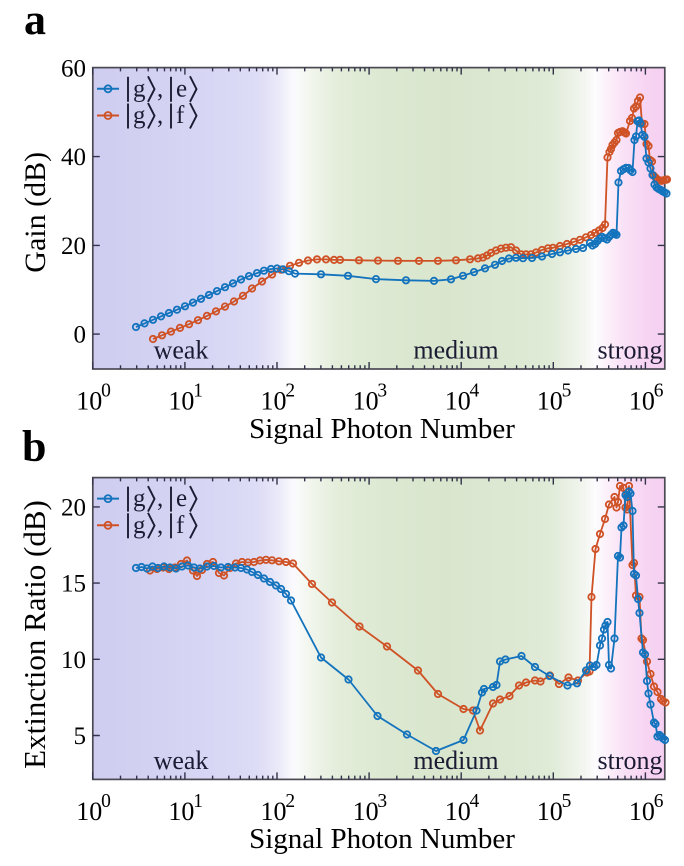 This screenshot has height=866, width=684. I want to click on svg-text: Gain (dB), so click(35, 212).